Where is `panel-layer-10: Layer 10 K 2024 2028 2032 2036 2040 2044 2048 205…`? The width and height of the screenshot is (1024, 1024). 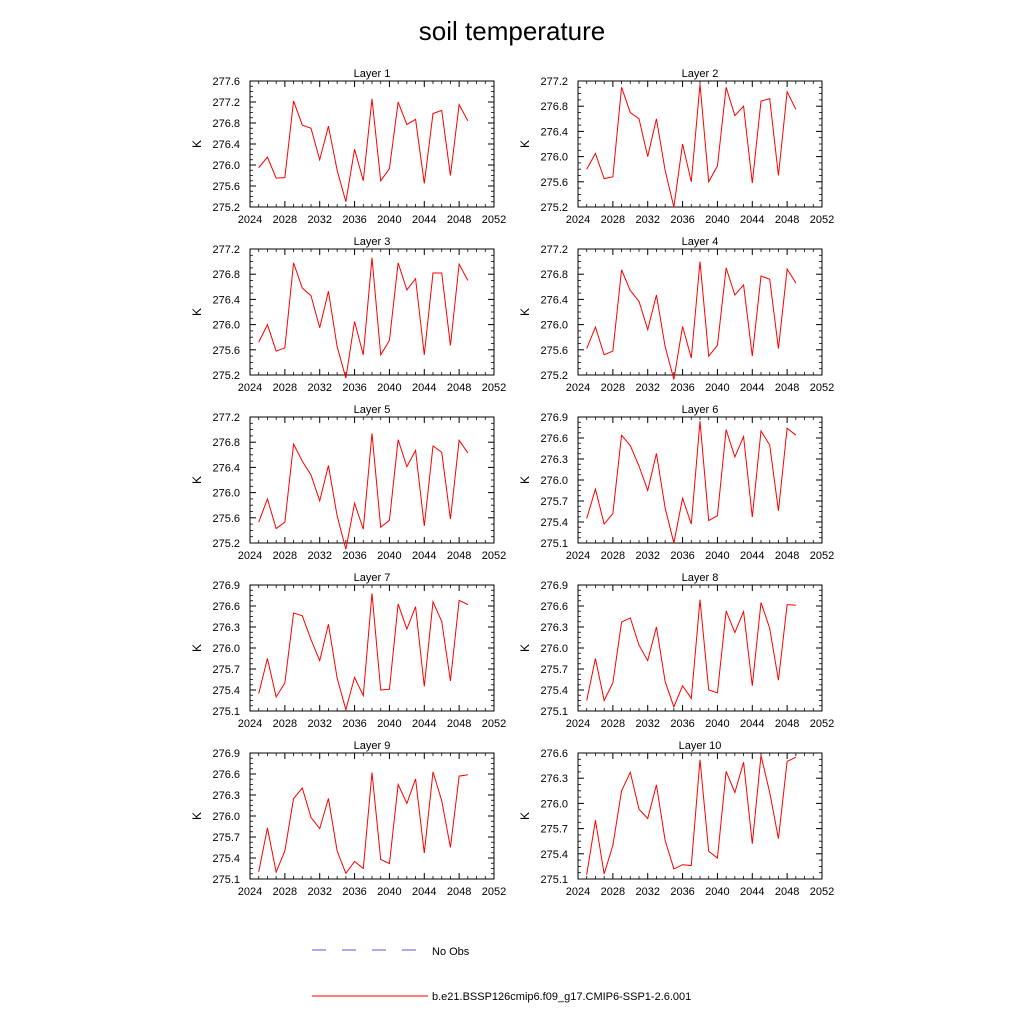
panel-layer-10: Layer 10 K 2024 2028 2032 2036 2040 2044 2048 205… is located at coordinates (676, 819).